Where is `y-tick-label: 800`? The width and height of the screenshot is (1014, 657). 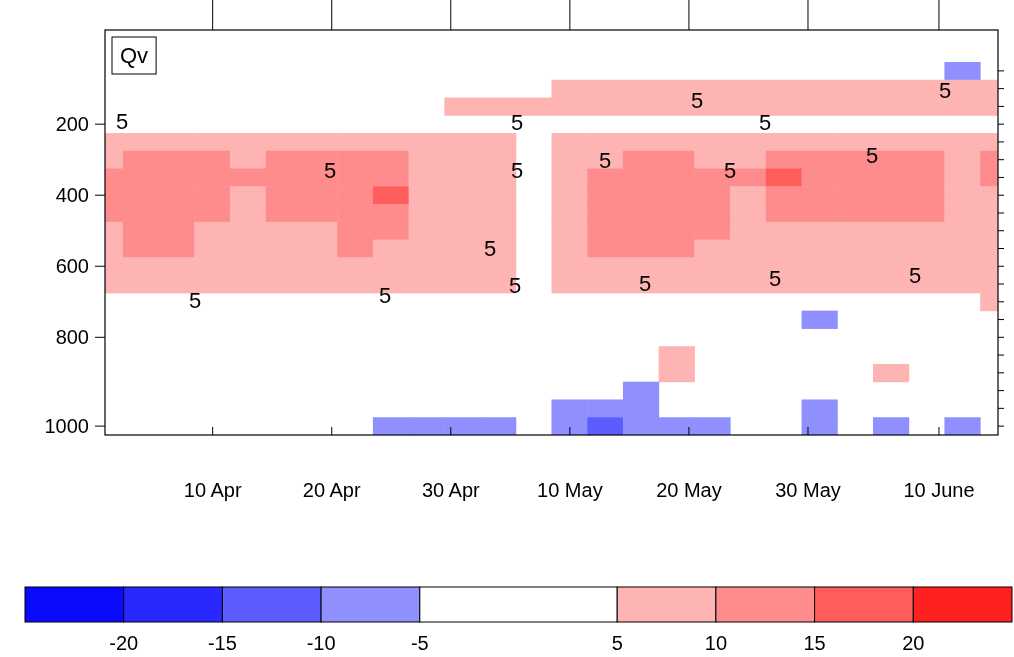
y-tick-label: 800 is located at coordinates (72, 336).